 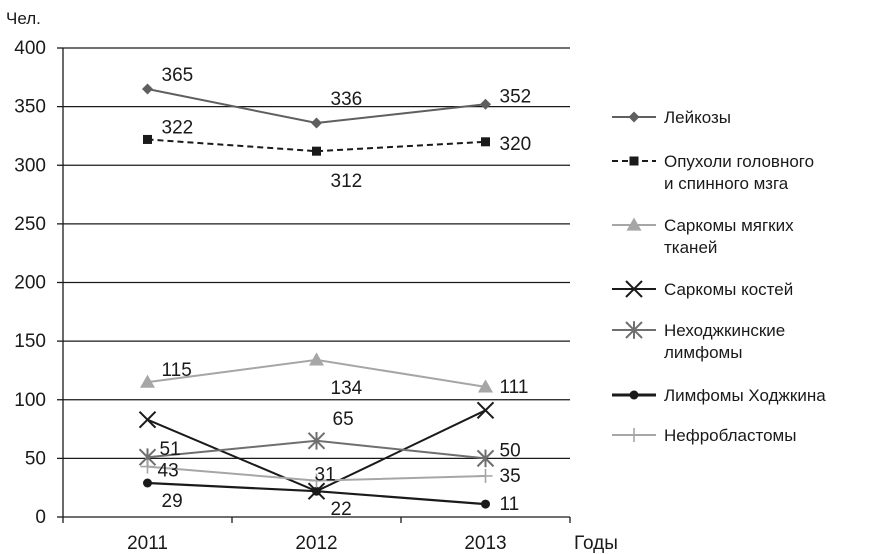 What do you see at coordinates (30, 224) in the screenshot?
I see `y-tick-label-5: 250` at bounding box center [30, 224].